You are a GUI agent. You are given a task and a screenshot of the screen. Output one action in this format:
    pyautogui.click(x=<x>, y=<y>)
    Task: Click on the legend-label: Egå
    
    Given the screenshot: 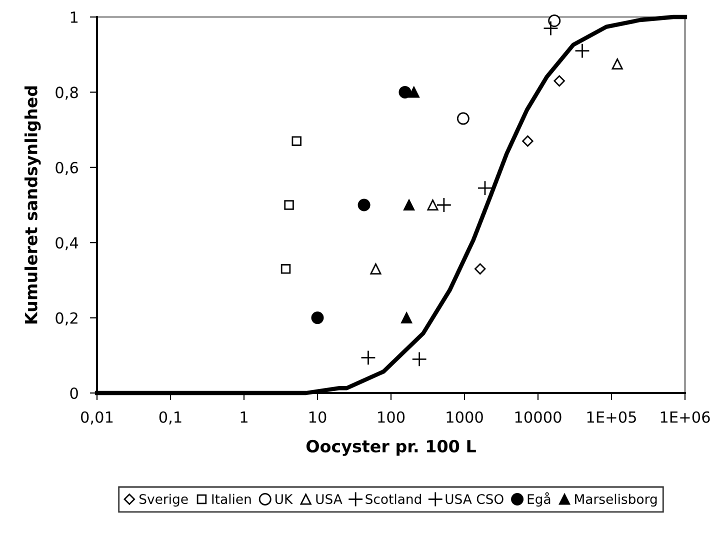 What is the action you would take?
    pyautogui.click(x=539, y=499)
    